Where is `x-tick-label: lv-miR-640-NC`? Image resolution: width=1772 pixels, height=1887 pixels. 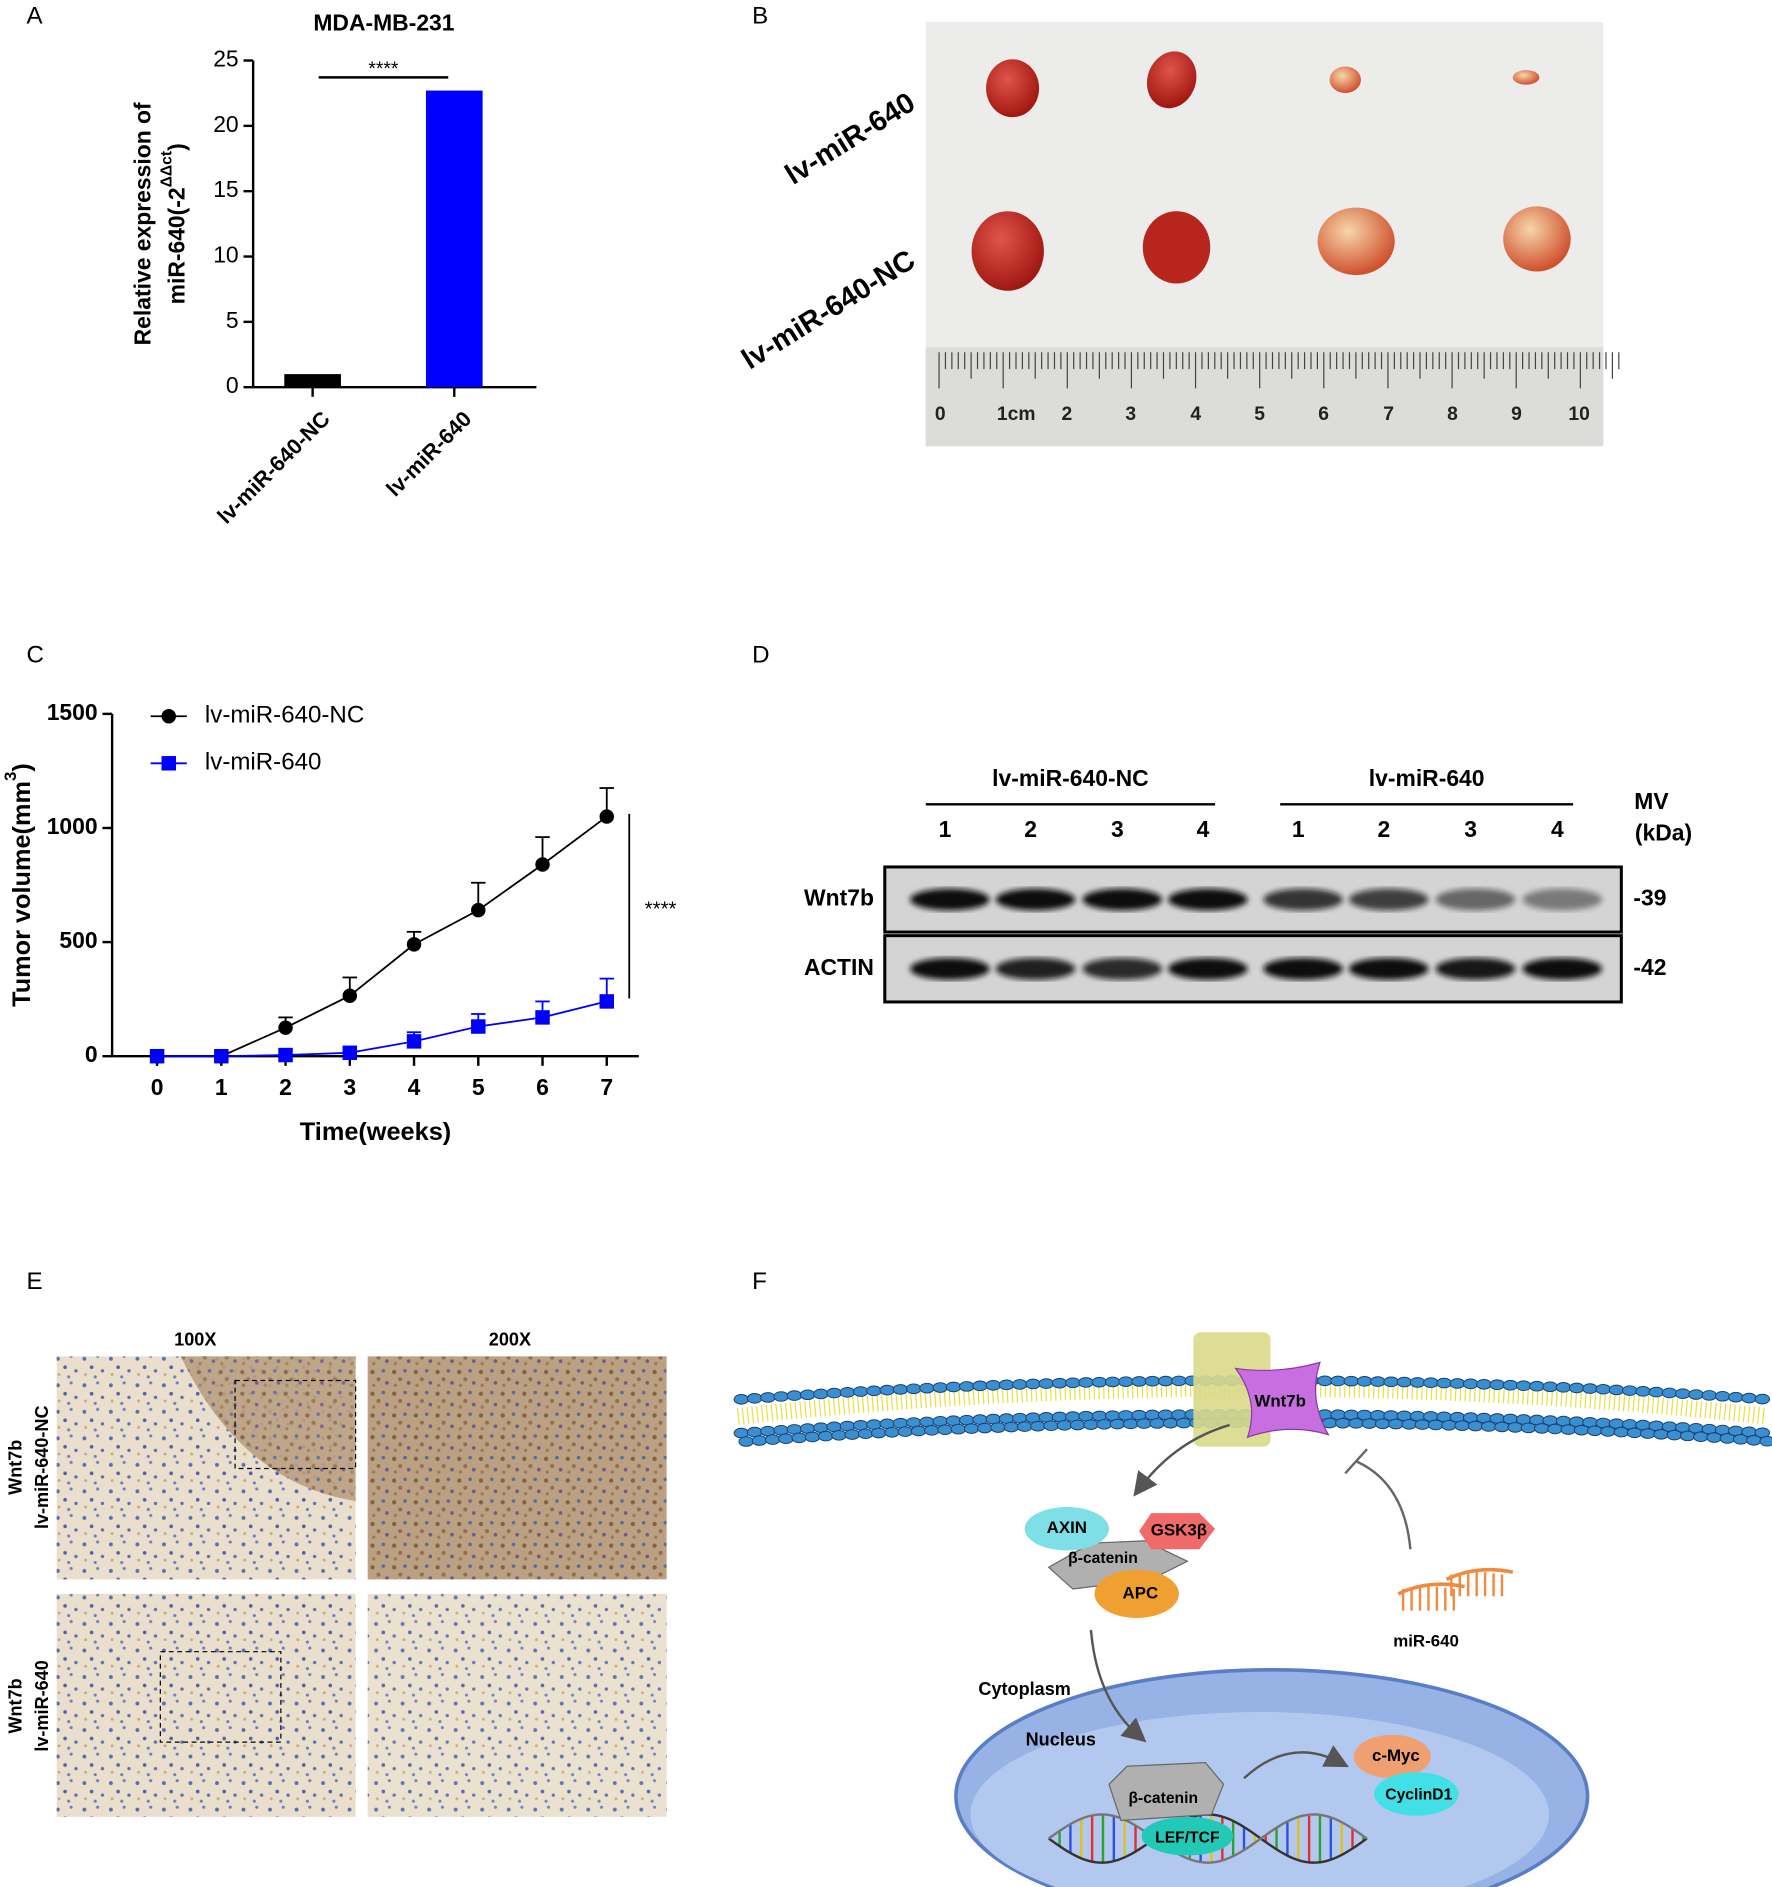 x-tick-label: lv-miR-640-NC is located at coordinates (273, 467).